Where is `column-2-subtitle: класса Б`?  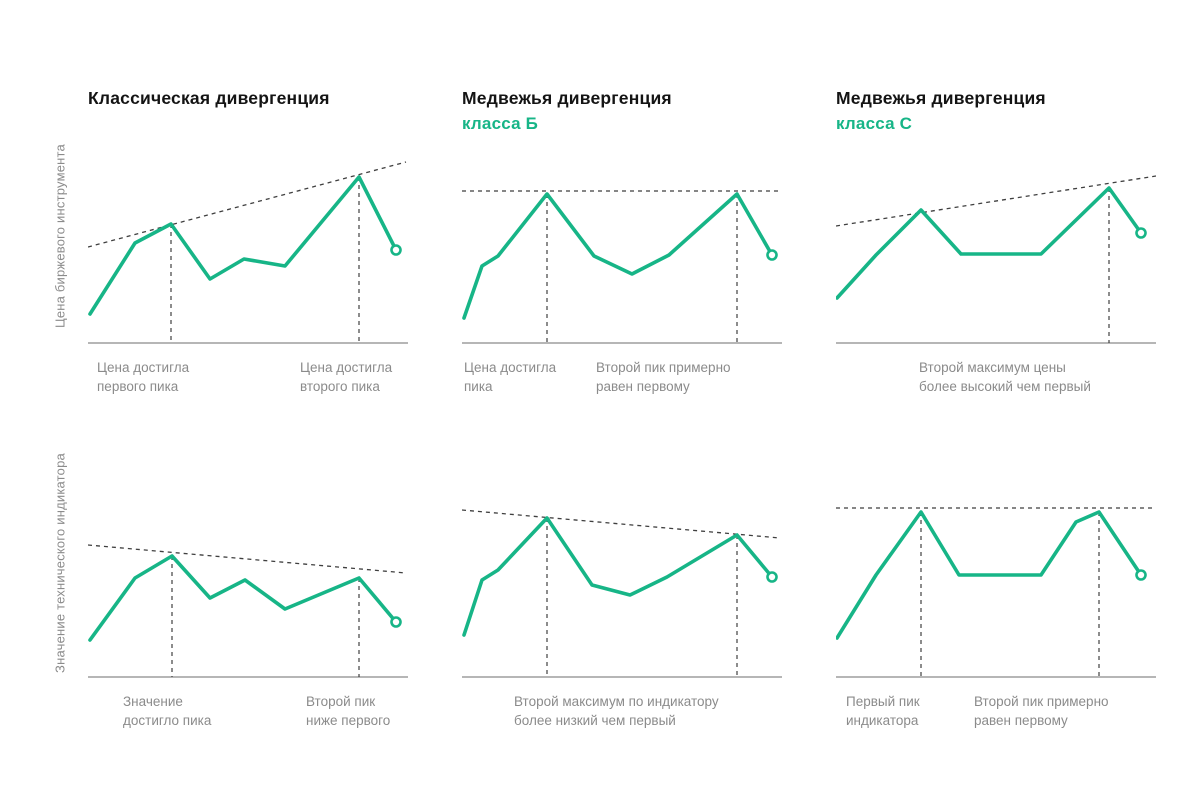
column-2-subtitle: класса Б is located at coordinates (500, 123).